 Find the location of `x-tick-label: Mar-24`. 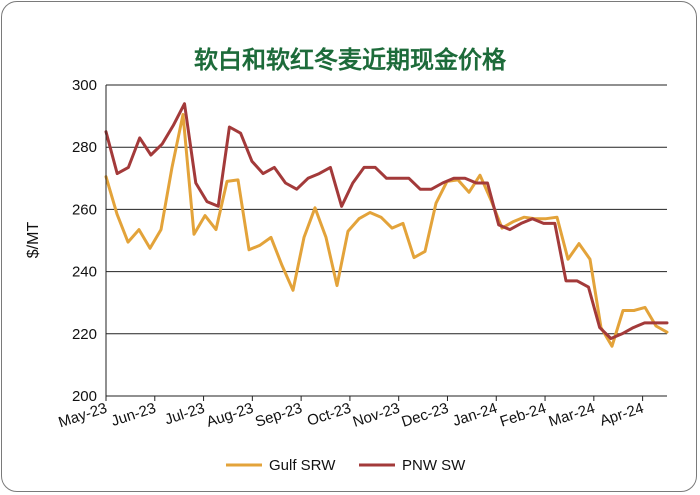

x-tick-label: Mar-24 is located at coordinates (572, 415).